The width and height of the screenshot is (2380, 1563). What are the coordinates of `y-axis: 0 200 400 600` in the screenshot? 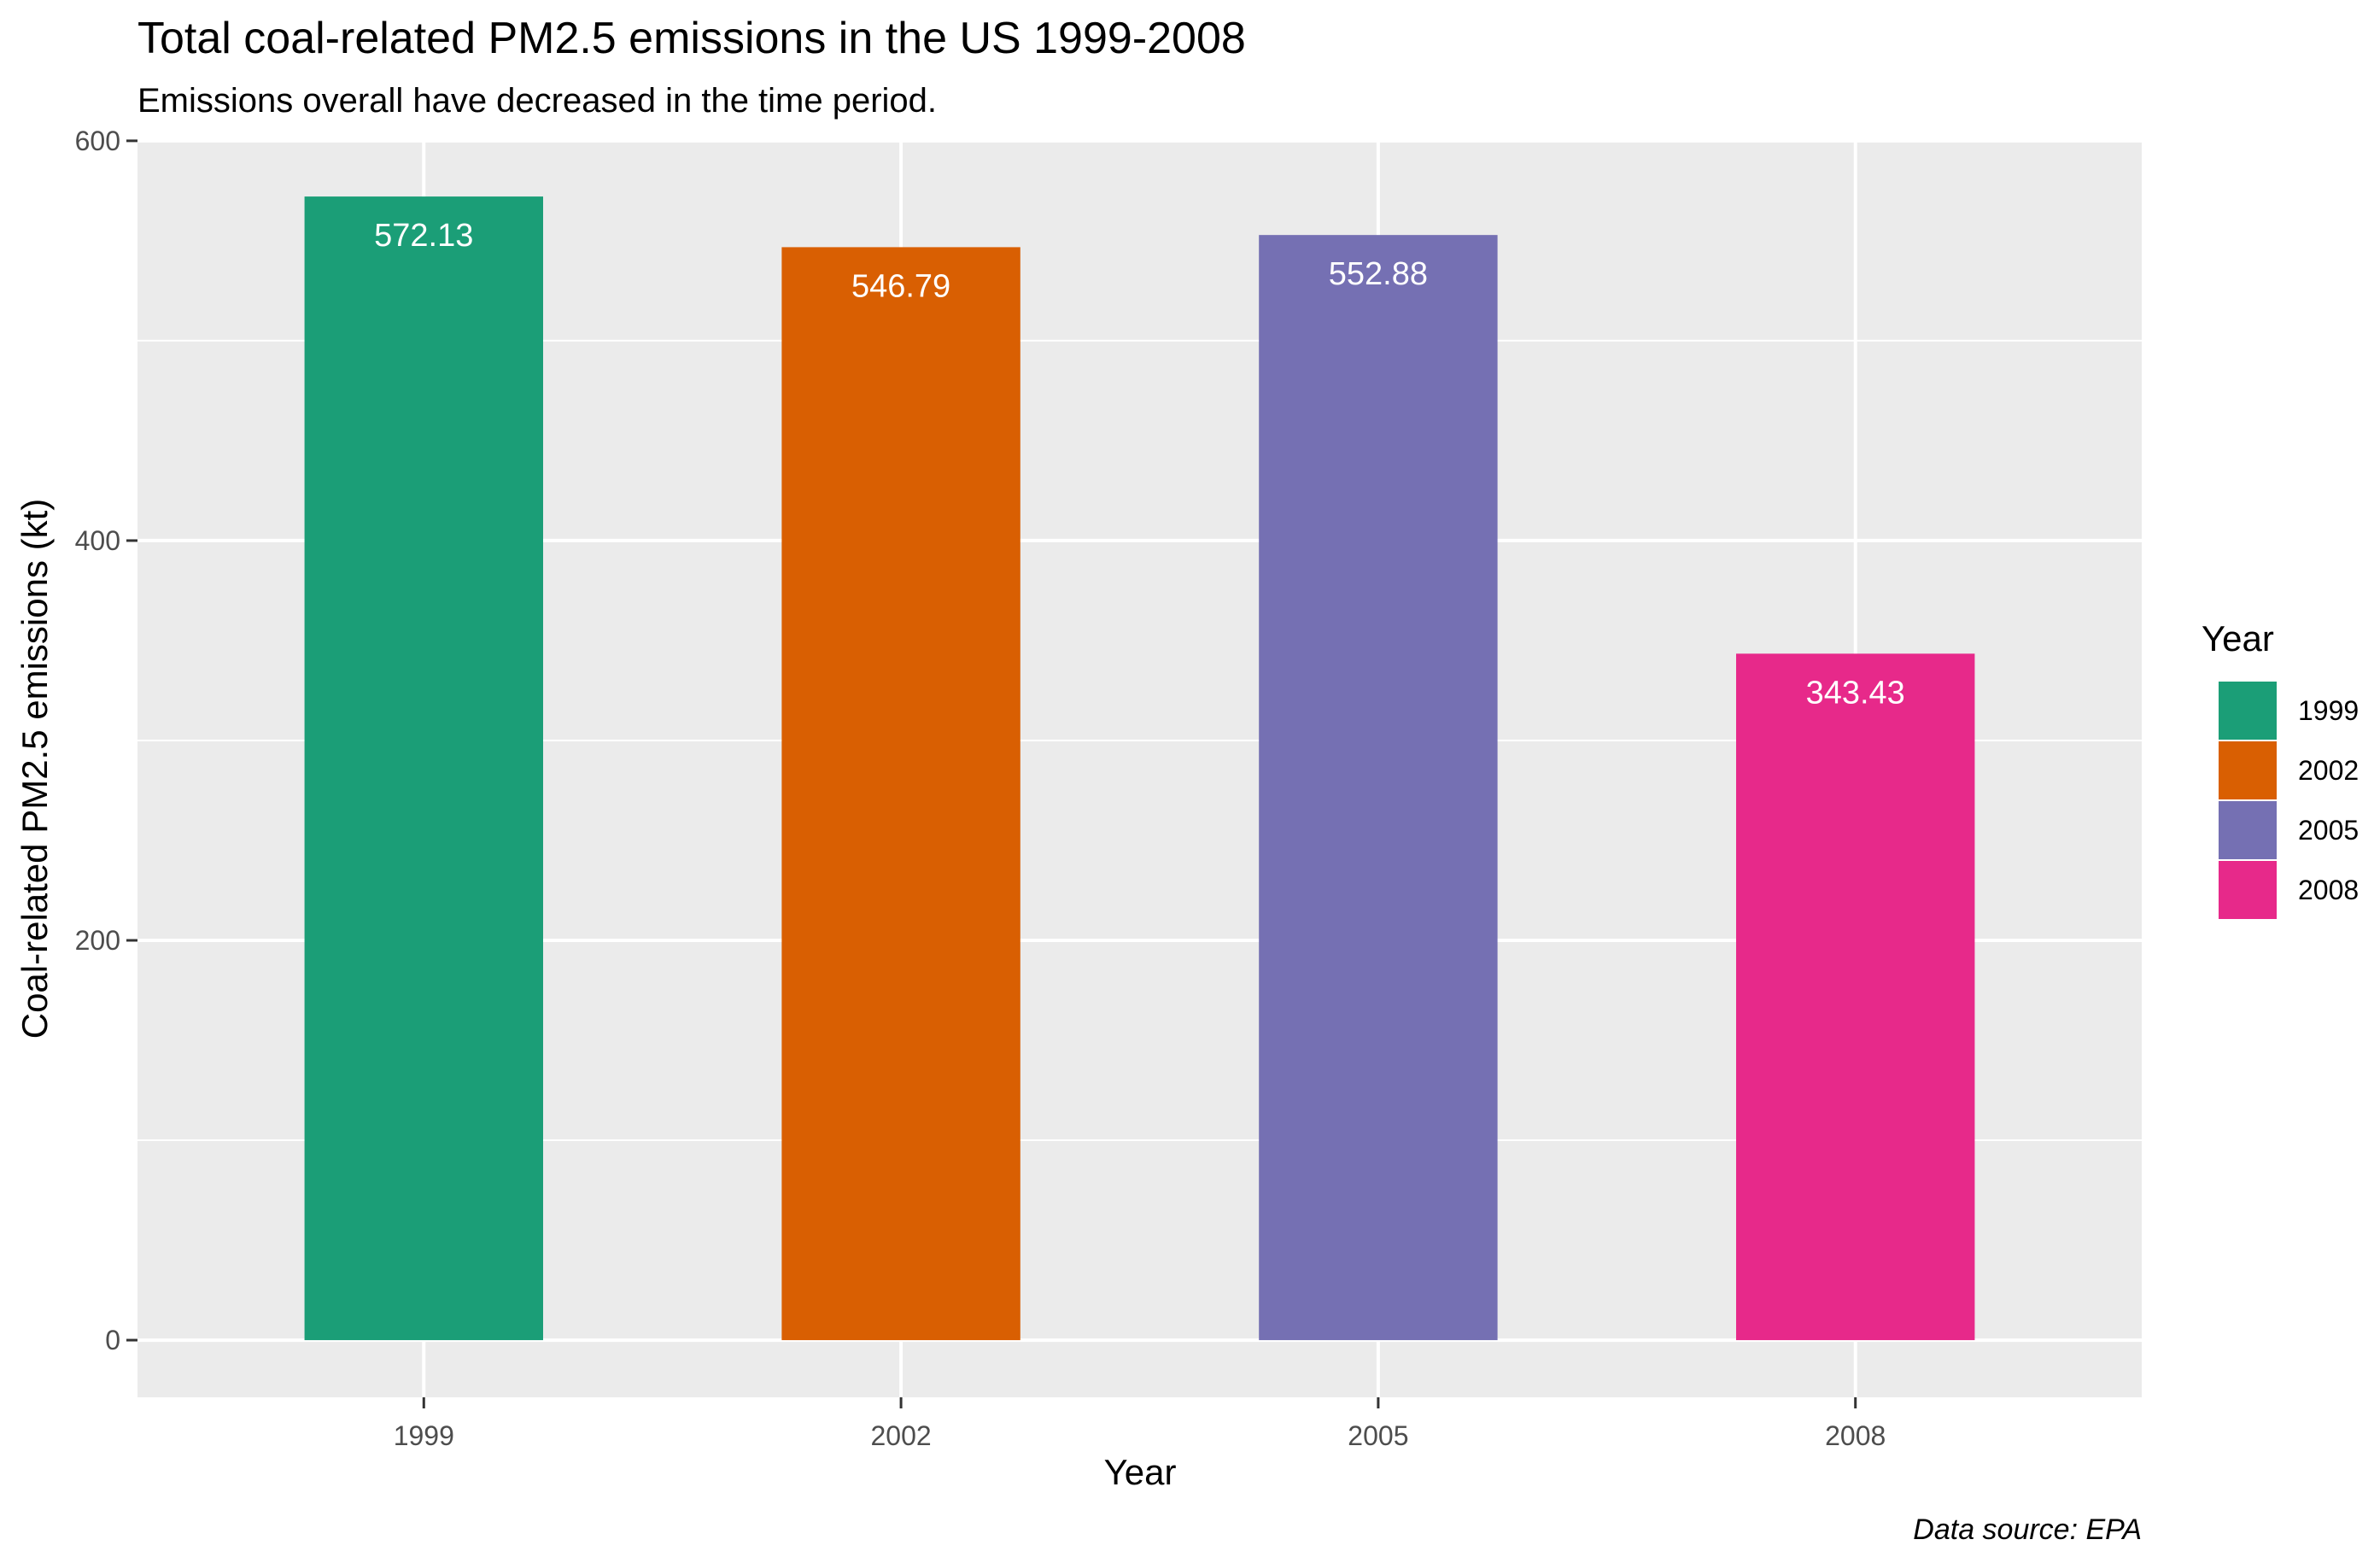 It's located at (106, 741).